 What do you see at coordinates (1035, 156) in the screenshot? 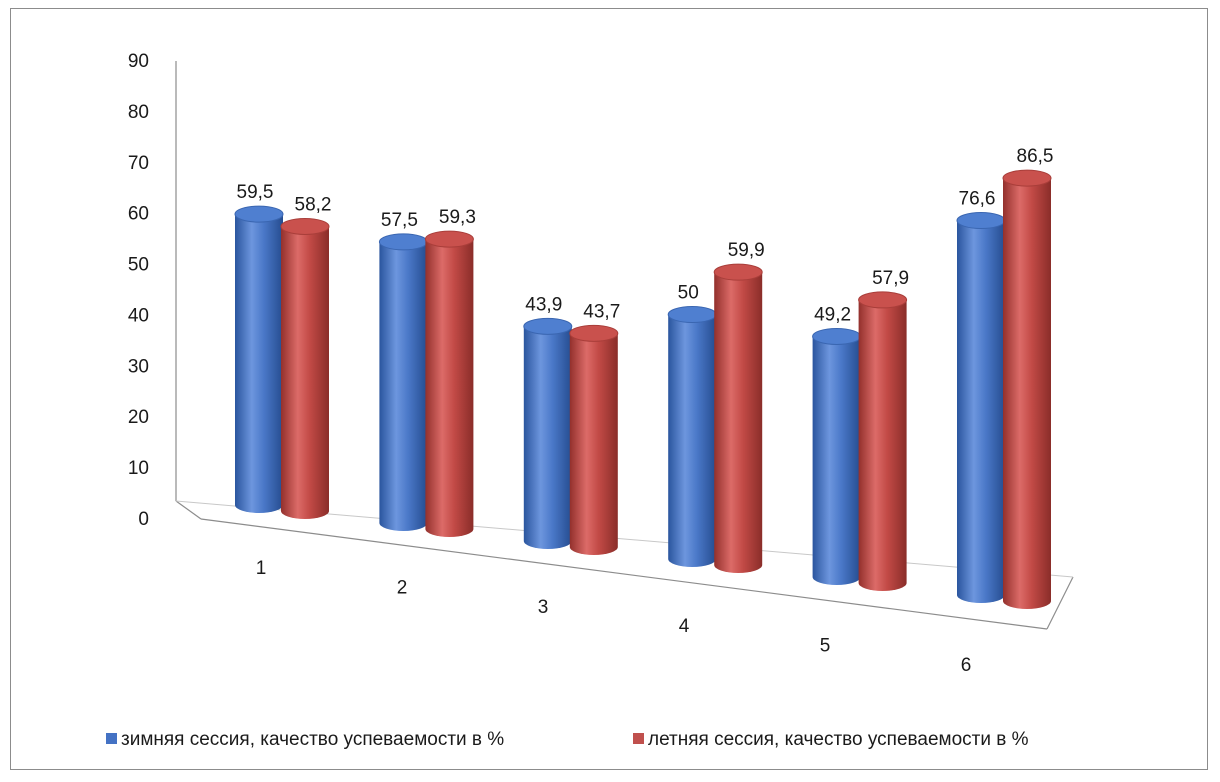
I see `data-label: 86,5` at bounding box center [1035, 156].